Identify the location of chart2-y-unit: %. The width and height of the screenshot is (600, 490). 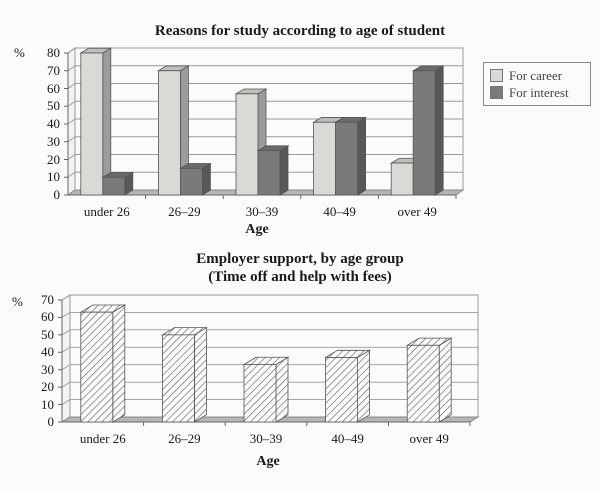
(17, 301).